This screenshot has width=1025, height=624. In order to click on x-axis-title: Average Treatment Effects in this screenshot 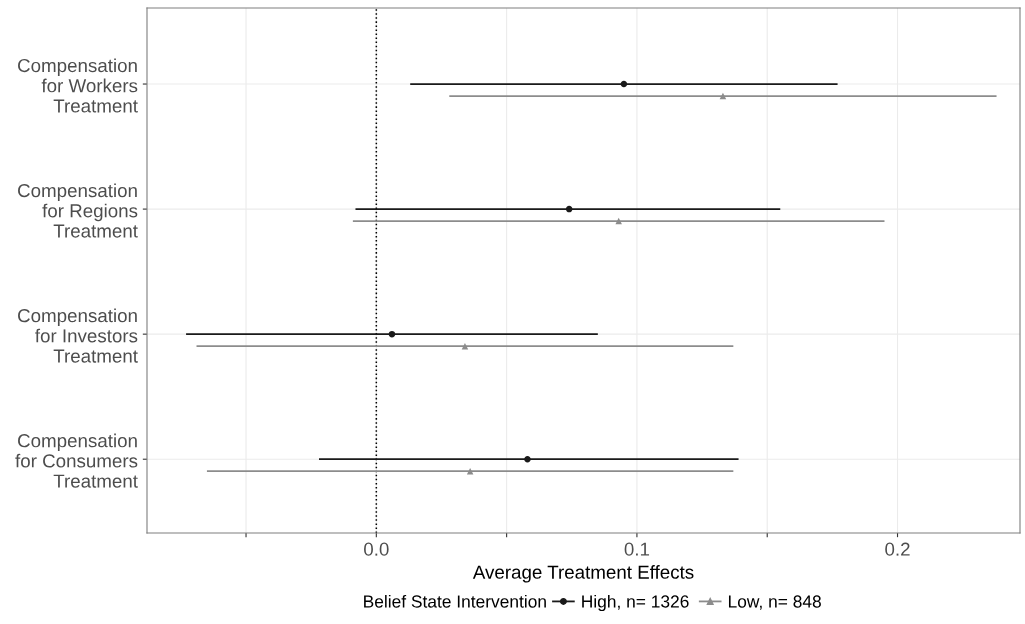, I will do `click(583, 574)`.